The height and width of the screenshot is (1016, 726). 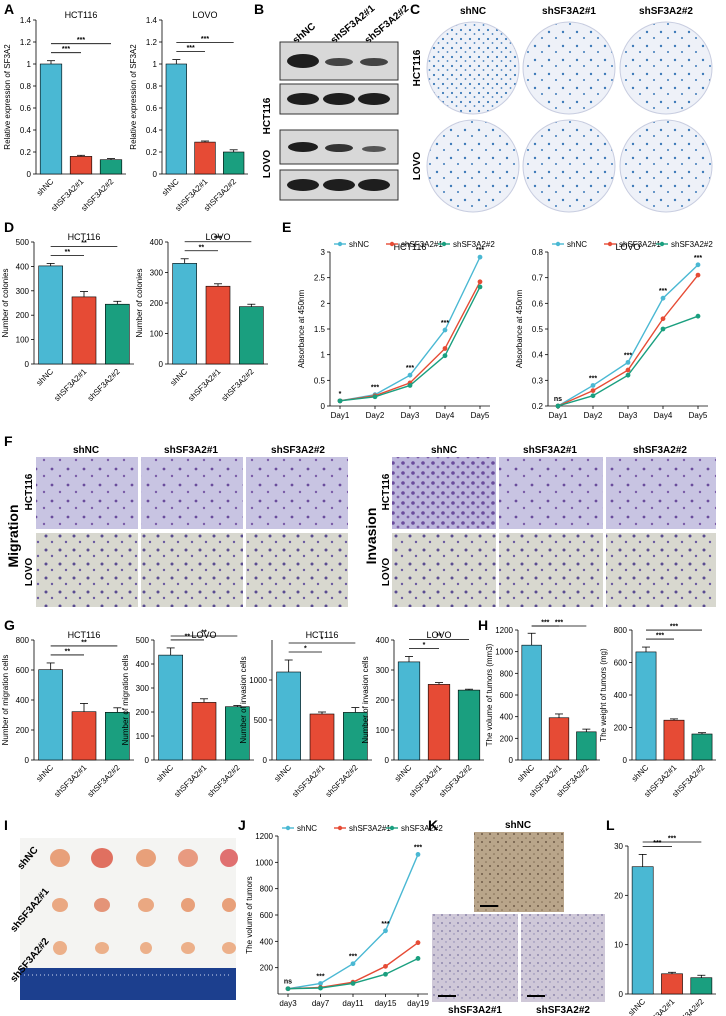 I want to click on x-tick-label: shSF3A2#2, so click(x=455, y=781).